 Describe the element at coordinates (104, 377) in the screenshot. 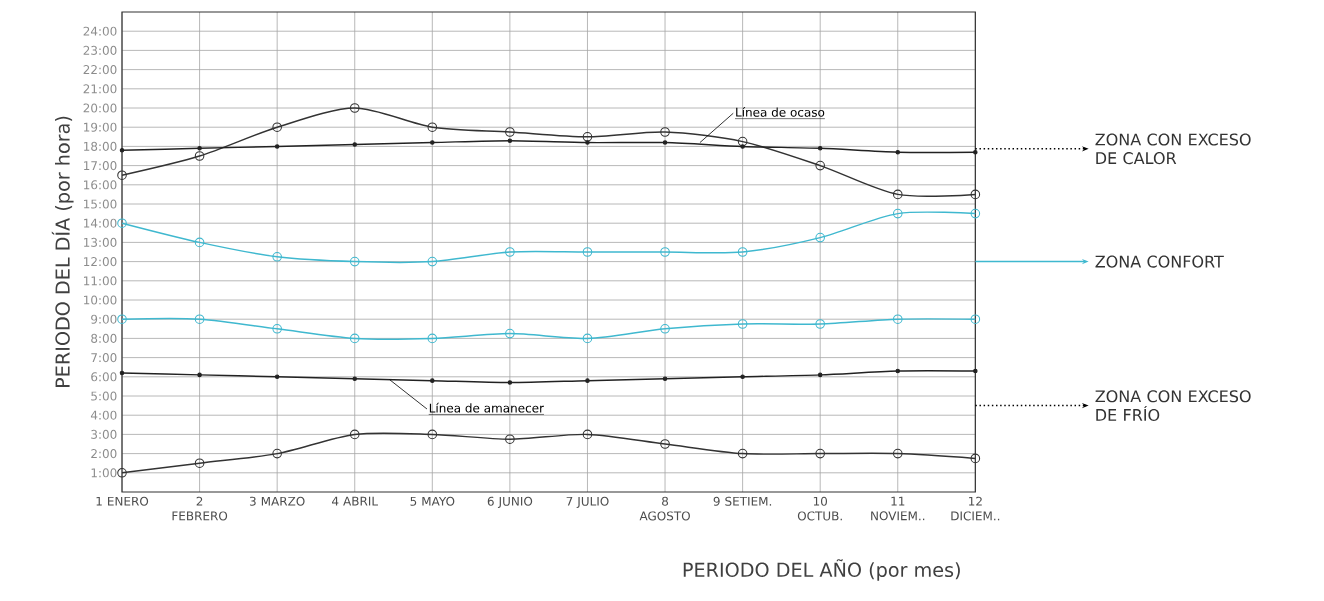

I see `y-tick-label: 6:00` at that location.